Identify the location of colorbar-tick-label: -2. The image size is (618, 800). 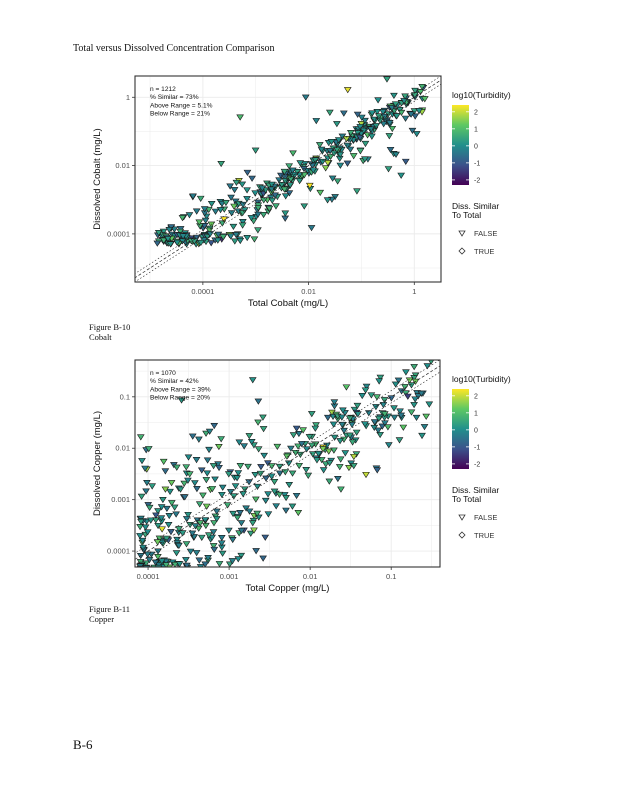
(477, 180).